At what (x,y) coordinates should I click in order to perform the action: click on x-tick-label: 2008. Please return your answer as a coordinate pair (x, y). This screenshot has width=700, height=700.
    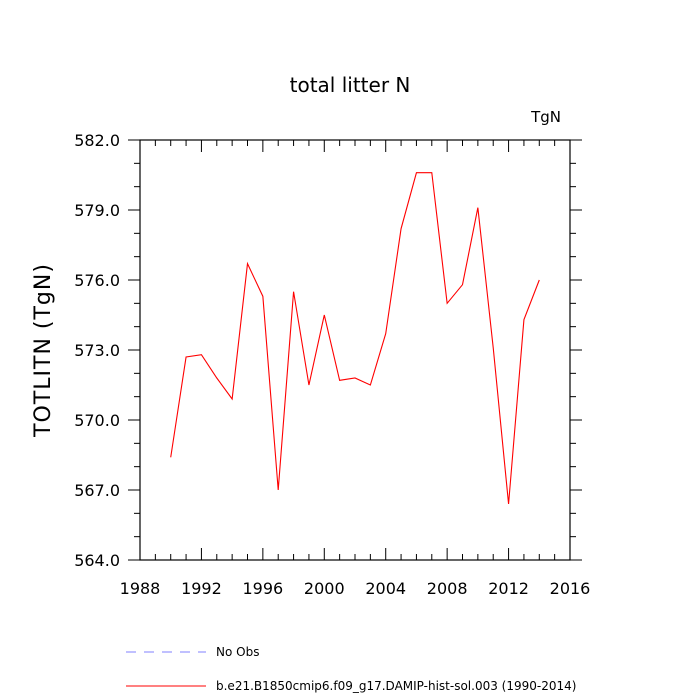
    Looking at the image, I should click on (447, 588).